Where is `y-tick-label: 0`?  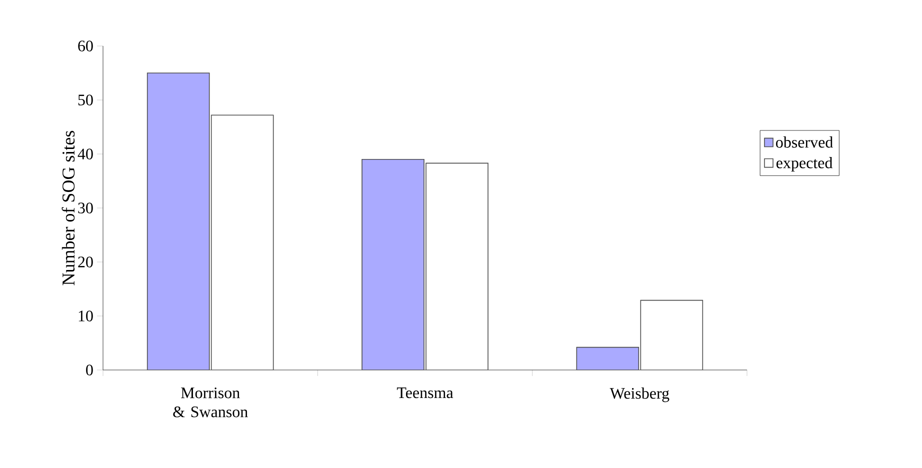
y-tick-label: 0 is located at coordinates (89, 370).